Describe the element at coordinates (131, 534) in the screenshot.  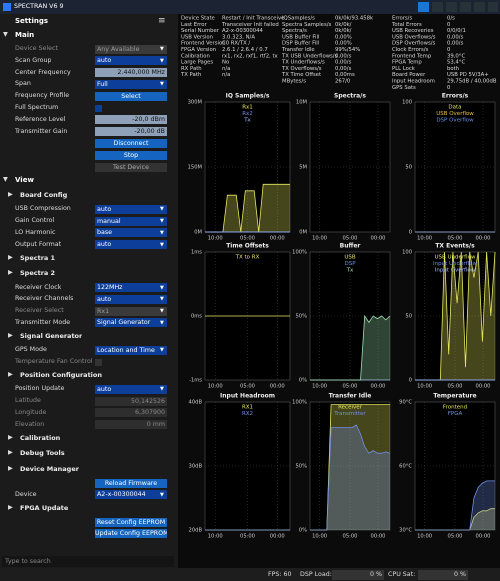
I see `button: Update Config EEPROM` at that location.